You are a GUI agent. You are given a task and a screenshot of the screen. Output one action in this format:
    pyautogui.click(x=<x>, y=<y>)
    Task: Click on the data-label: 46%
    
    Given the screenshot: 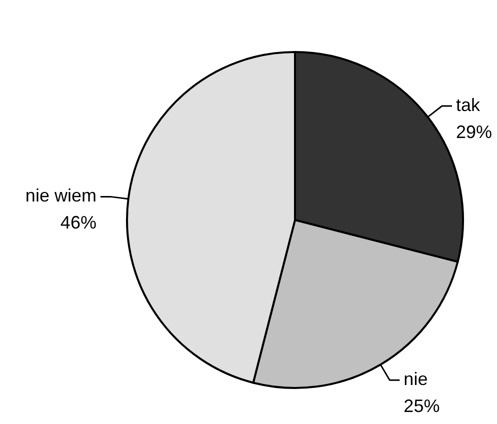 What is the action you would take?
    pyautogui.click(x=78, y=222)
    